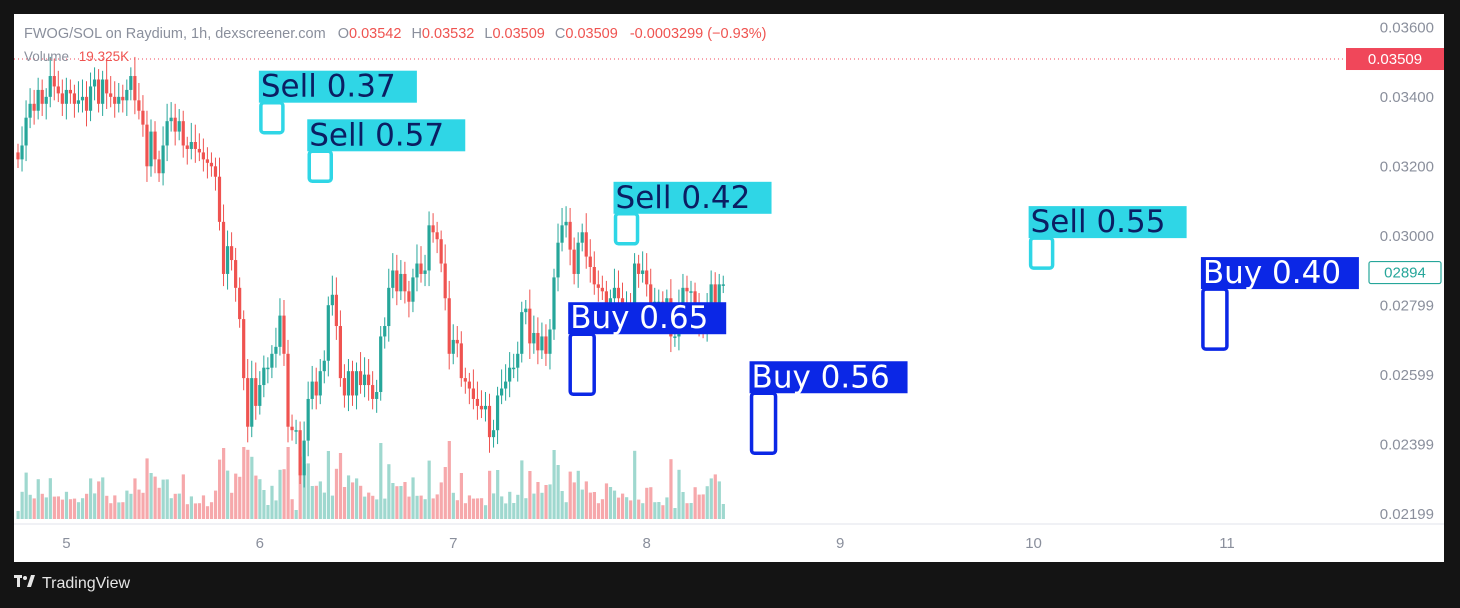  I want to click on signal-label: Buy 0.65, so click(639, 318).